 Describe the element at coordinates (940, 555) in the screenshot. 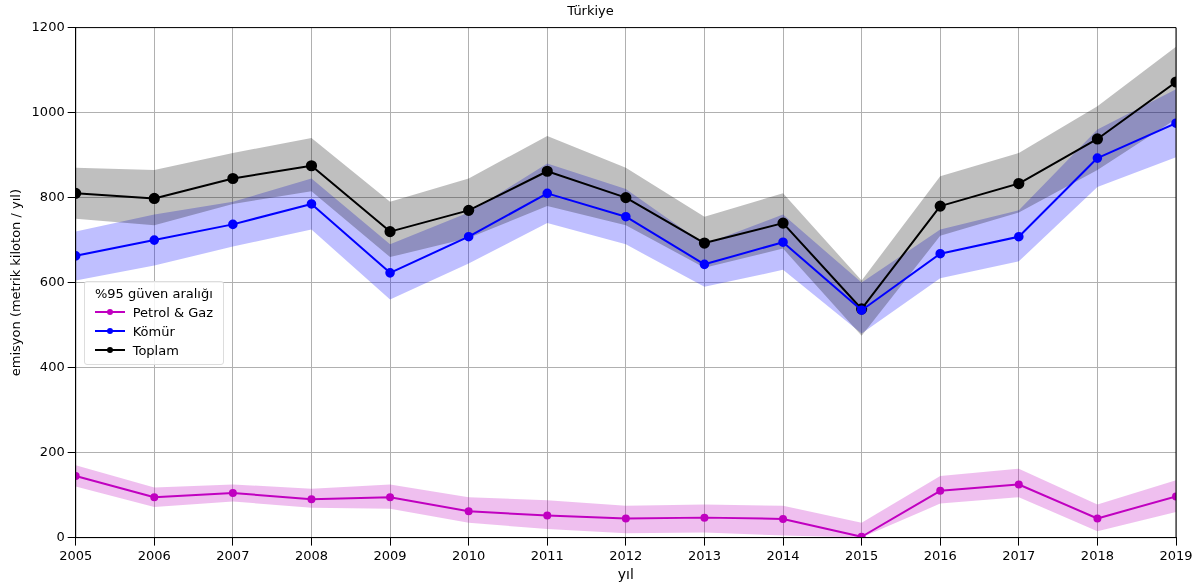

I see `x-tick-label: 2016` at that location.